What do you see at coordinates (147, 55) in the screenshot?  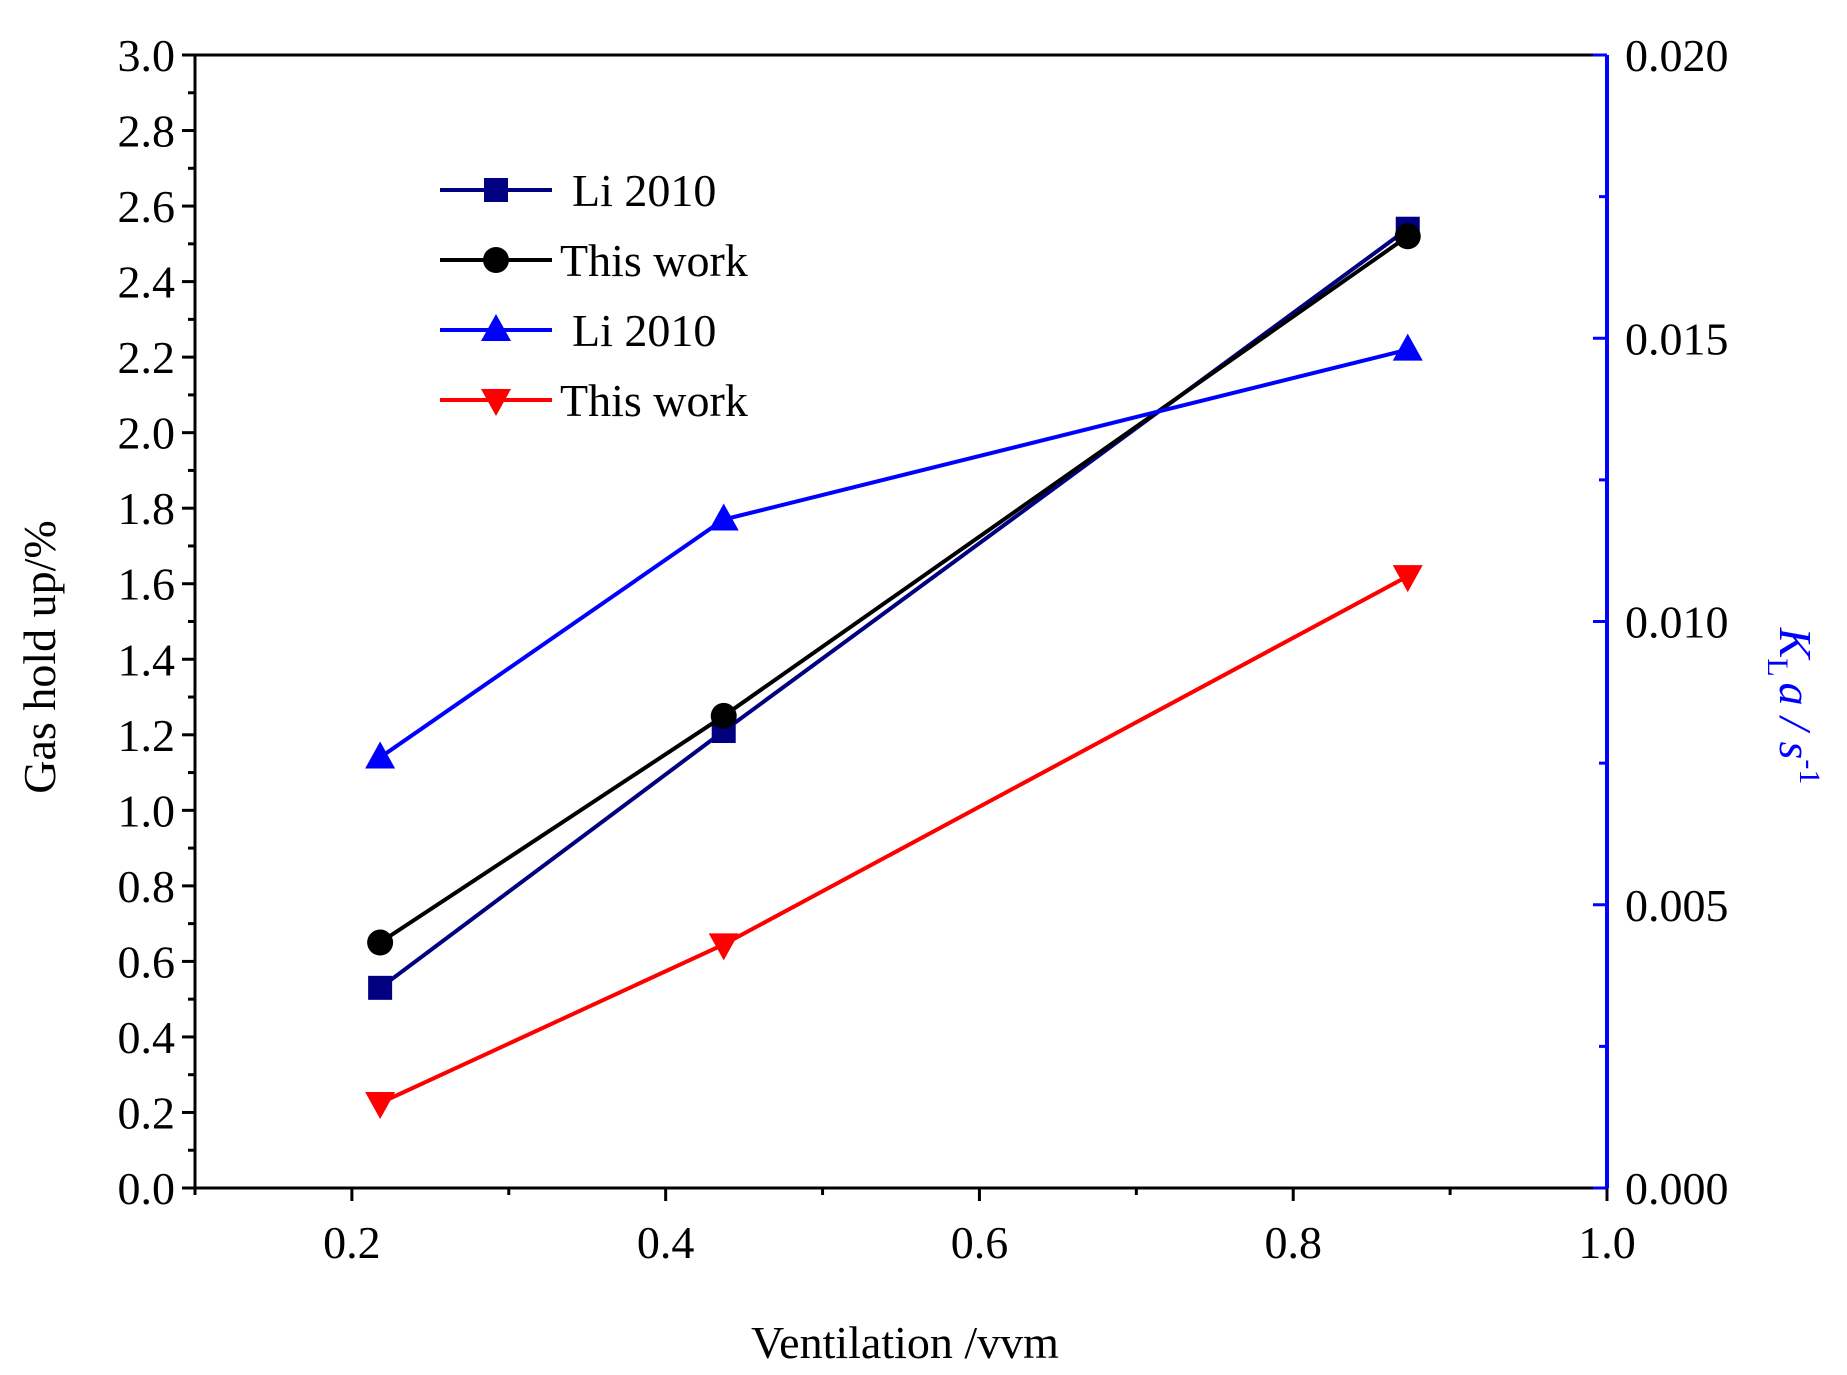 I see `y-tick-label: 3.0` at bounding box center [147, 55].